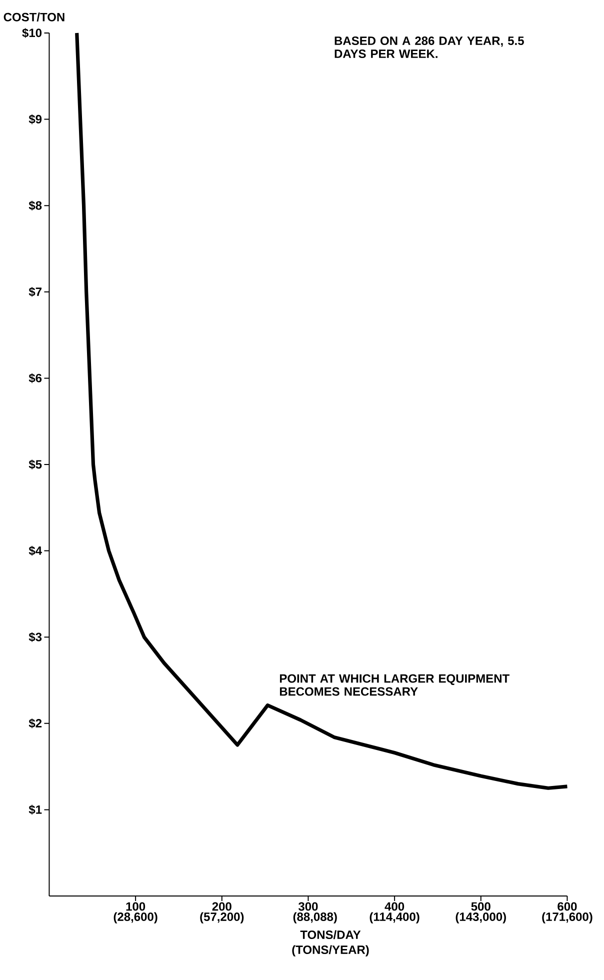 The image size is (604, 980). What do you see at coordinates (35, 723) in the screenshot?
I see `y-tick-label: $2` at bounding box center [35, 723].